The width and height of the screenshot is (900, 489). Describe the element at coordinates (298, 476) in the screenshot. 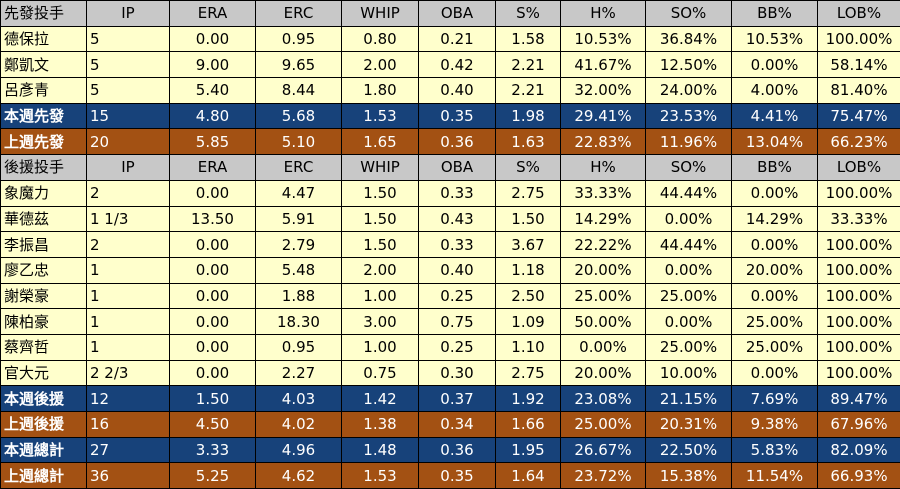

I see `stat-cell: 4.62` at that location.